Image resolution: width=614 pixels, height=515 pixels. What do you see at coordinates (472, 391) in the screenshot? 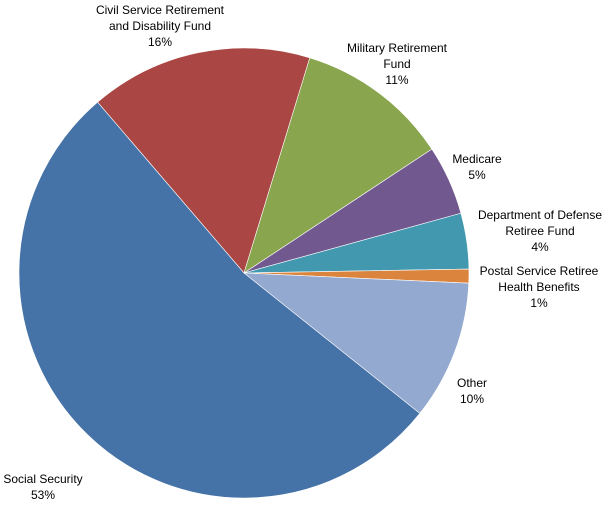
I see `slice-label: Other 10%` at bounding box center [472, 391].